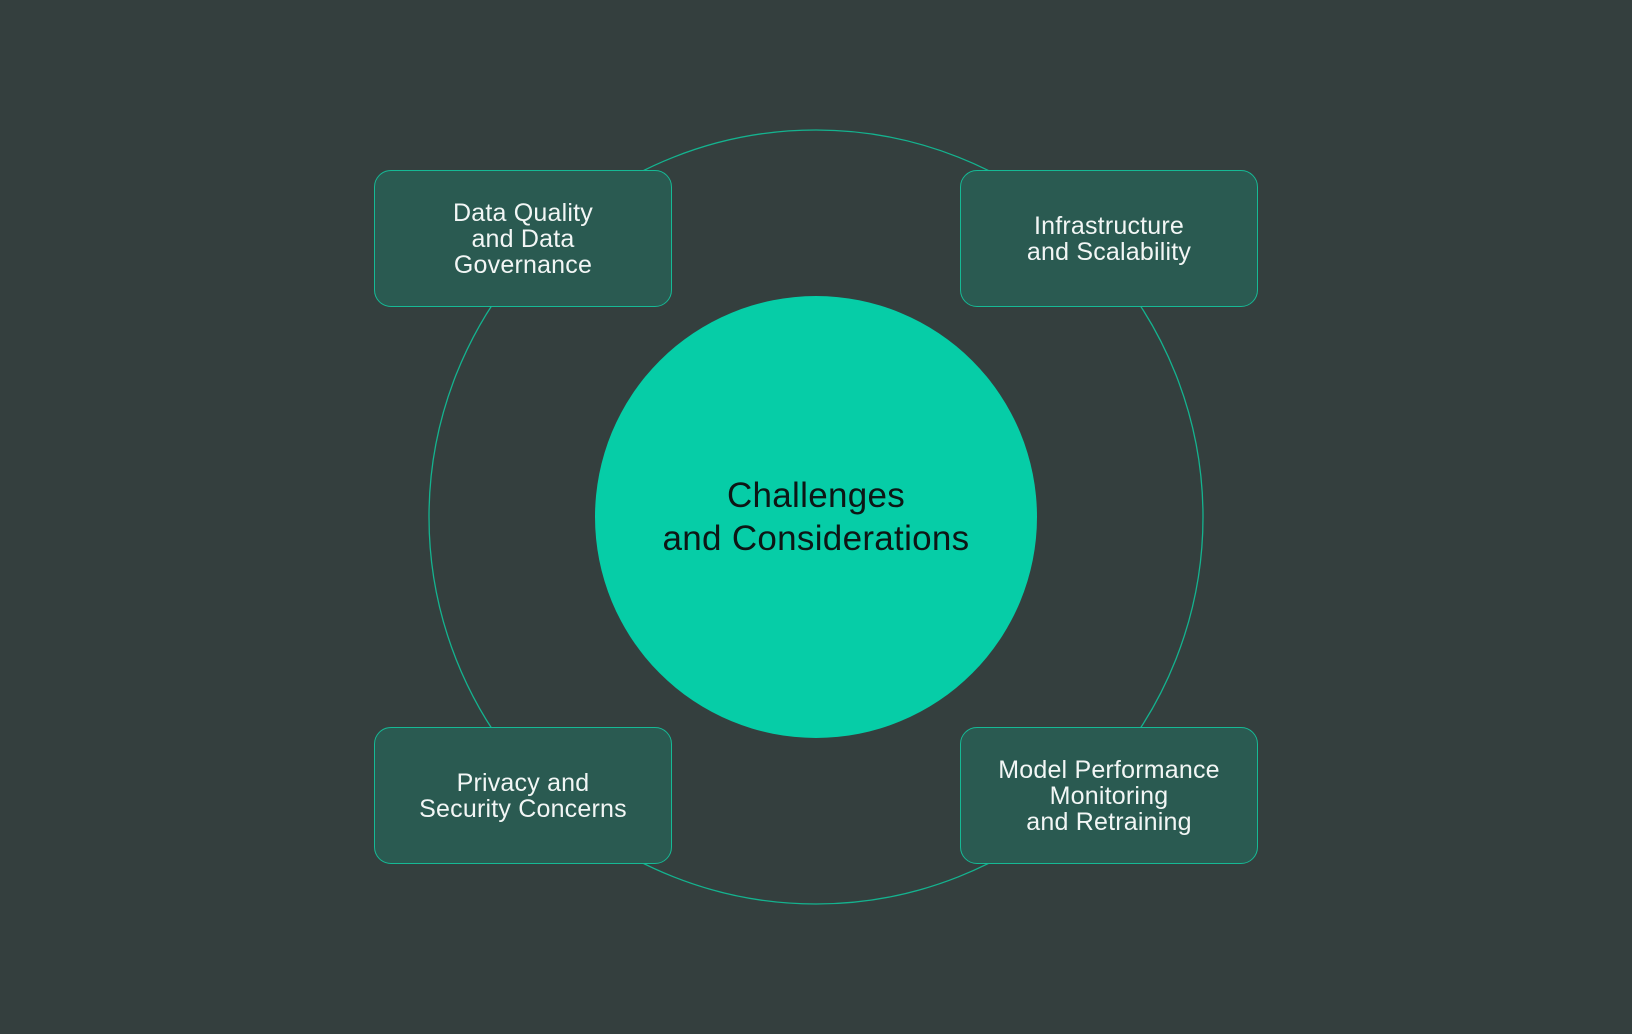 The image size is (1632, 1034). I want to click on node-infrastructure-line-1: Infrastructure, so click(1109, 225).